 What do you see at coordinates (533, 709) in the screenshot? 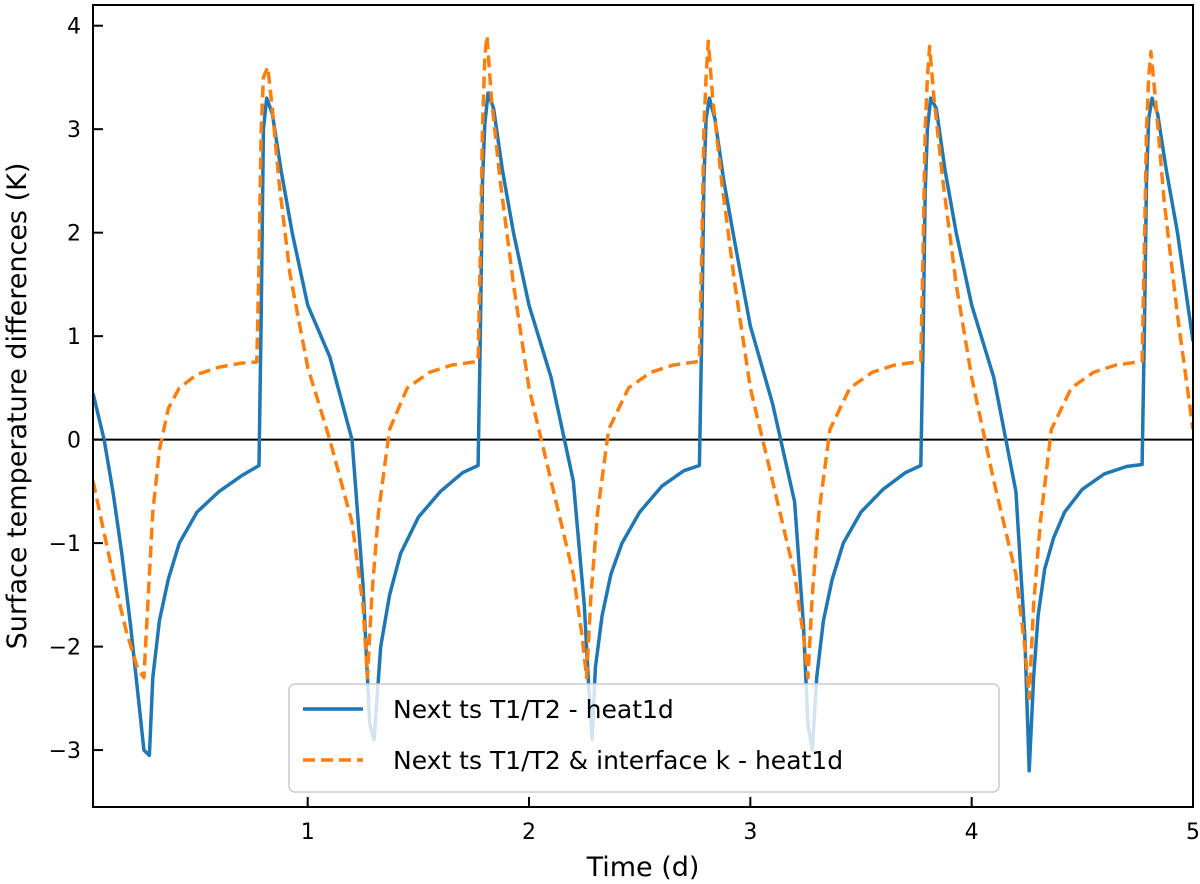
I see `legend-label-series-1: Next ts T1/T2 - heat1d` at bounding box center [533, 709].